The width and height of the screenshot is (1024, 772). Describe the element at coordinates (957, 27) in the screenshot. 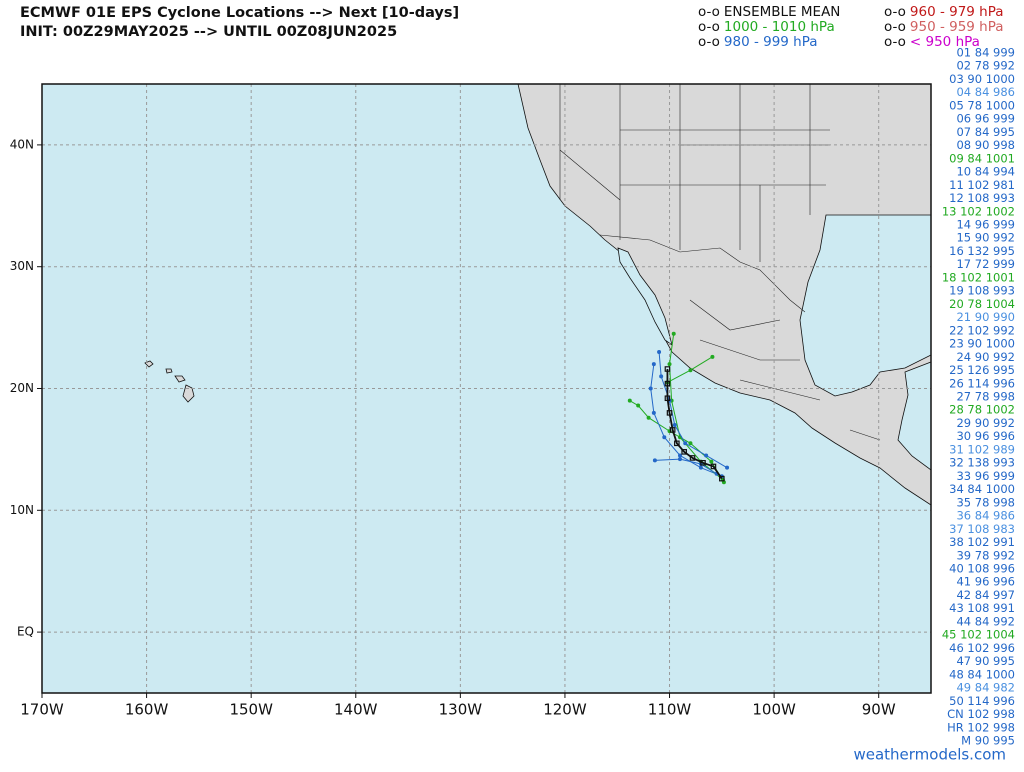

I see `legend-label: 950 - 959 hPa` at that location.